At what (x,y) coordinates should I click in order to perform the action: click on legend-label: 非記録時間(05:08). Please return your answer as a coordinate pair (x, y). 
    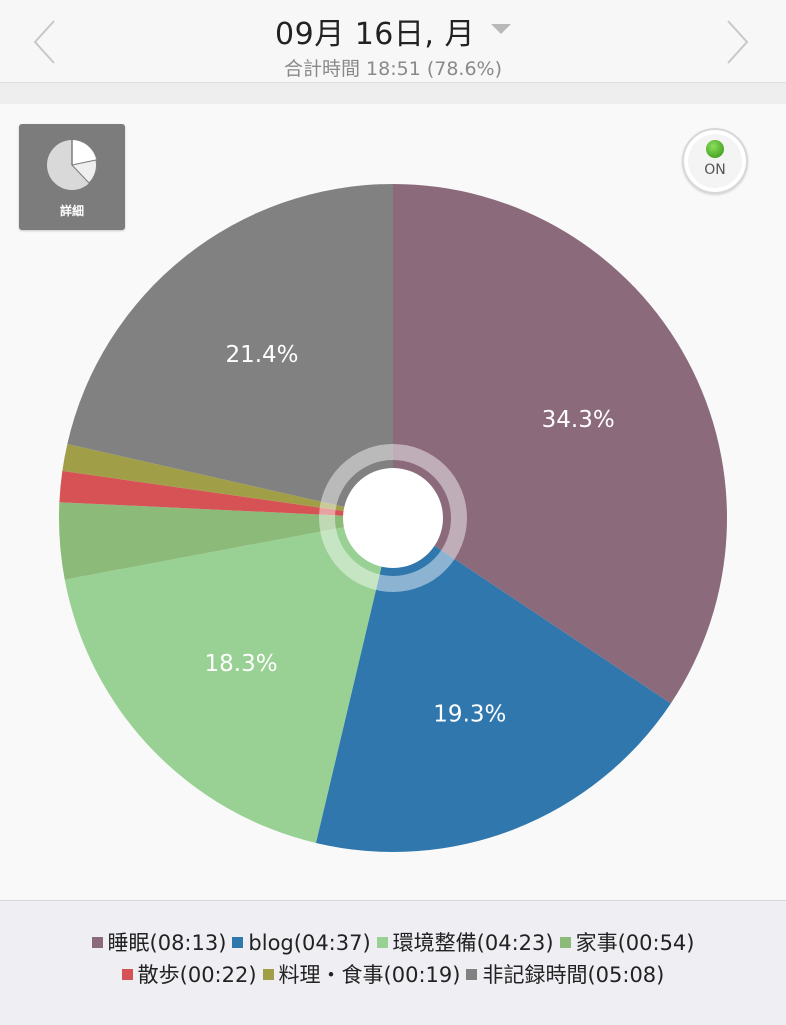
    Looking at the image, I should click on (573, 975).